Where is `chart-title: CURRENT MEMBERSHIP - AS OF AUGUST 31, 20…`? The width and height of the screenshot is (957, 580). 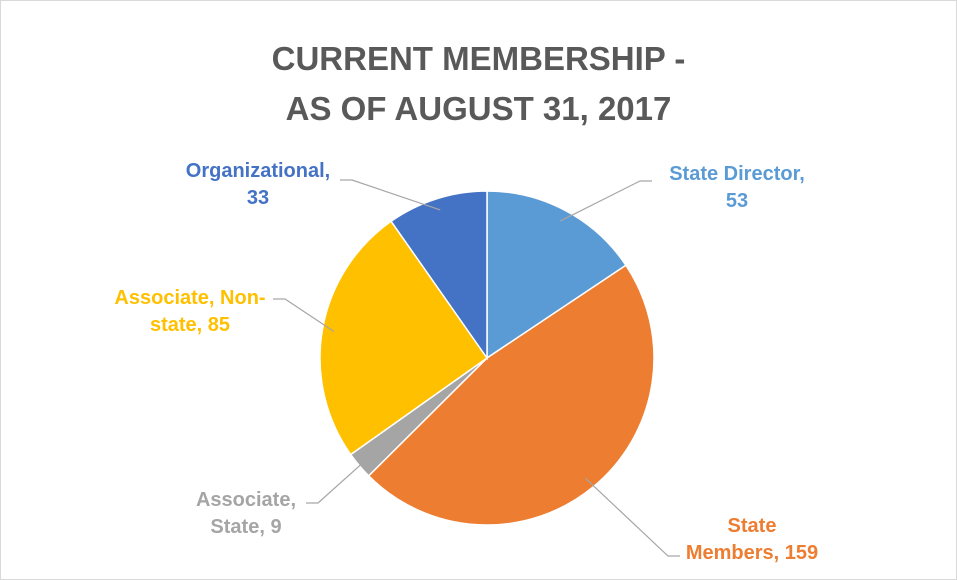
chart-title: CURRENT MEMBERSHIP - AS OF AUGUST 31, 20… is located at coordinates (478, 83).